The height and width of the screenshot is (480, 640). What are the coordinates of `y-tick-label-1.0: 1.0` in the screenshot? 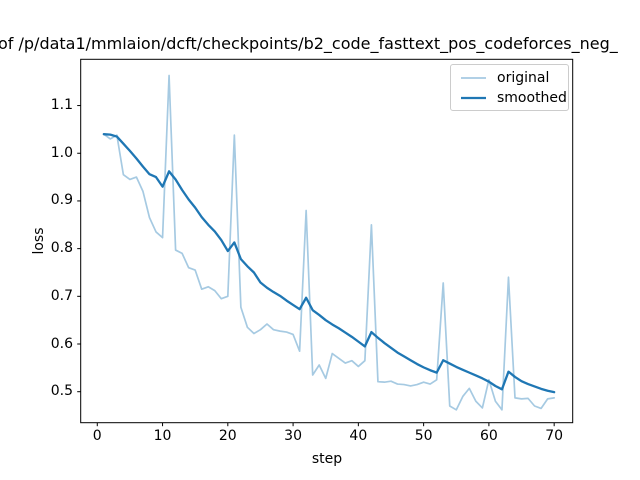 It's located at (61, 152).